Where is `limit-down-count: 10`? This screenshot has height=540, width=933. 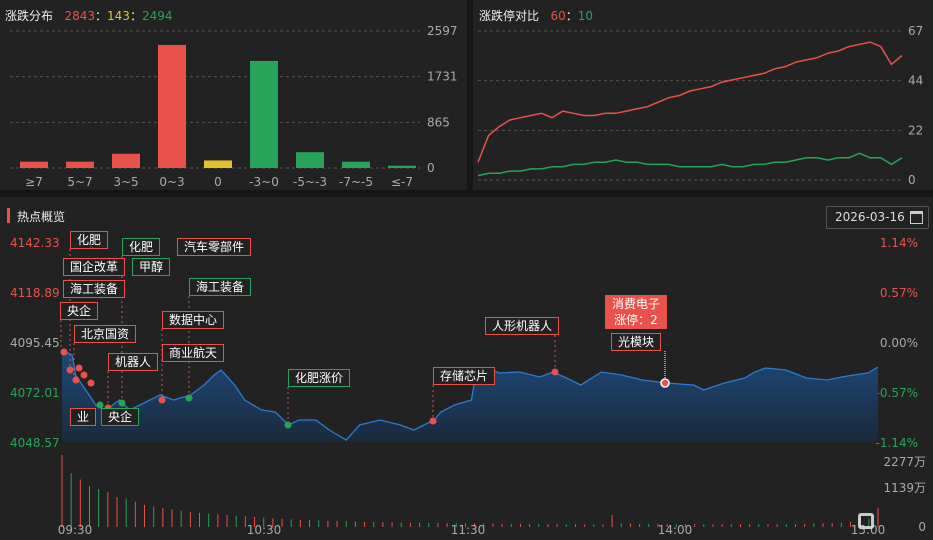
limit-down-count: 10 is located at coordinates (585, 16).